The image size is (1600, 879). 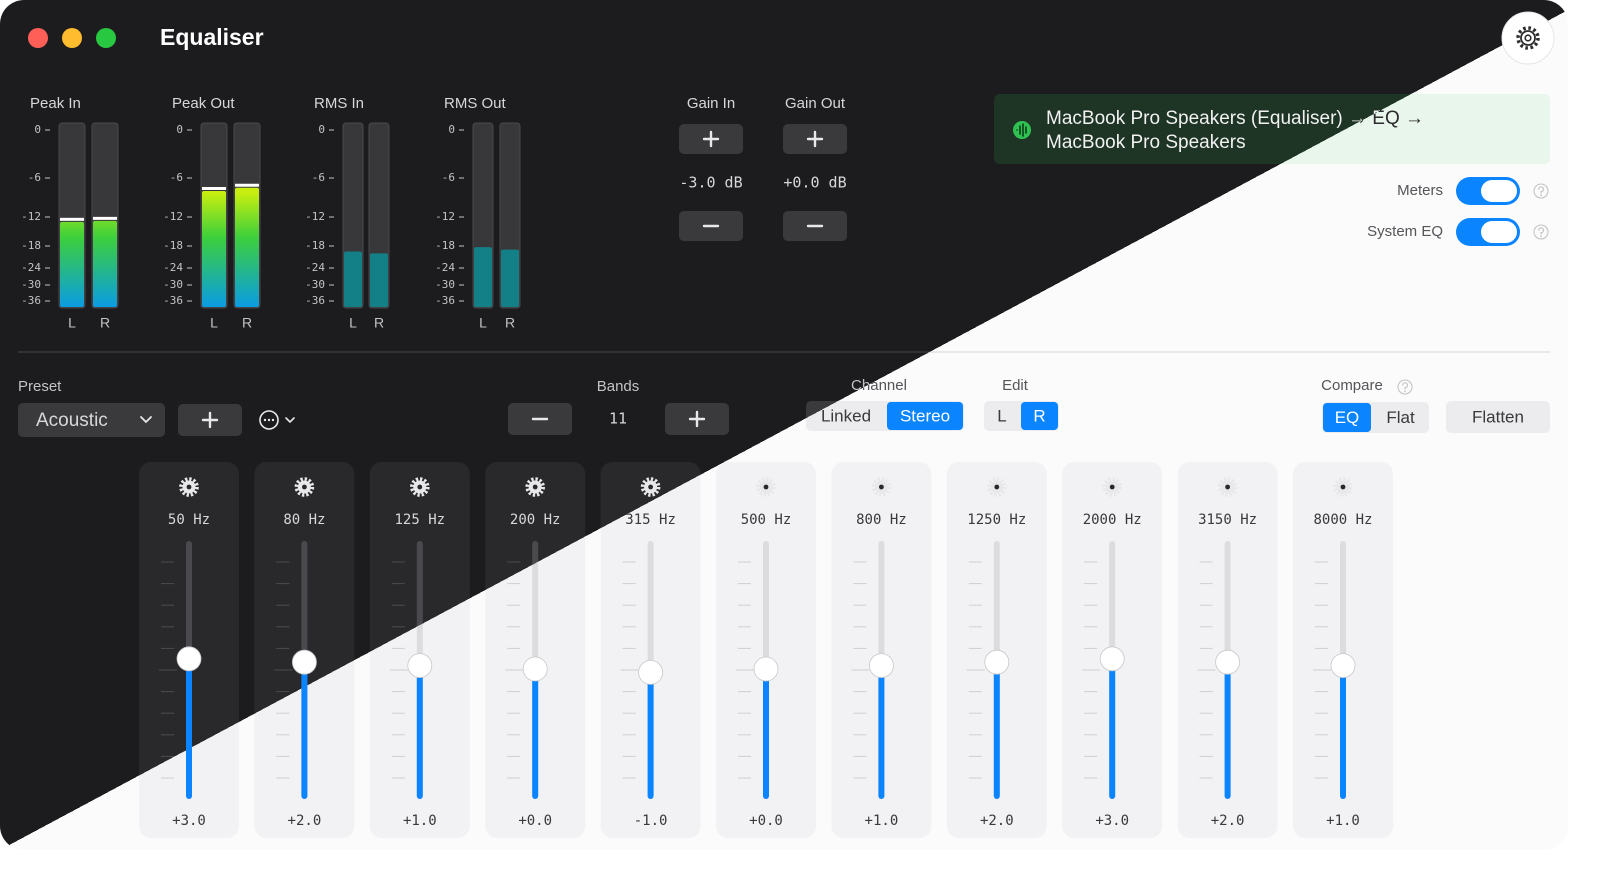 I want to click on channel-label: Channel, so click(x=879, y=385).